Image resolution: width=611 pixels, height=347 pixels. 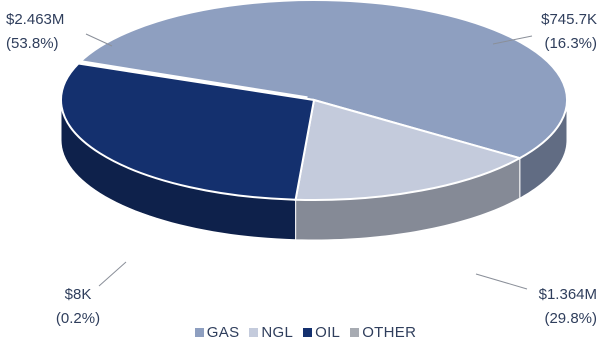 What do you see at coordinates (355, 332) in the screenshot?
I see `legend-swatch-other` at bounding box center [355, 332].